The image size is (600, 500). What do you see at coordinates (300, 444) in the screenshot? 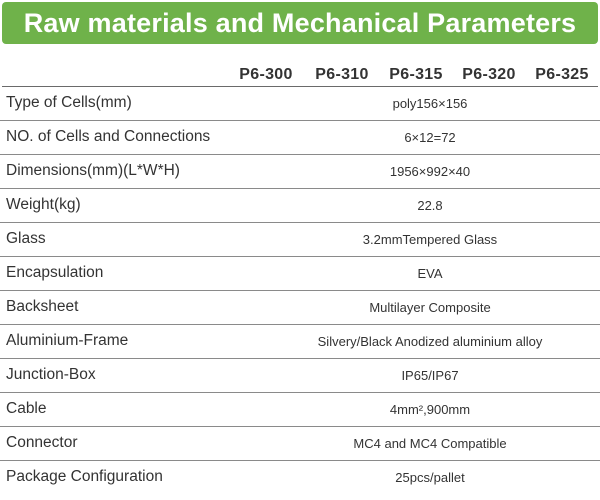
I see `table-row: Connector MC4 and MC4 Compatible` at bounding box center [300, 444].